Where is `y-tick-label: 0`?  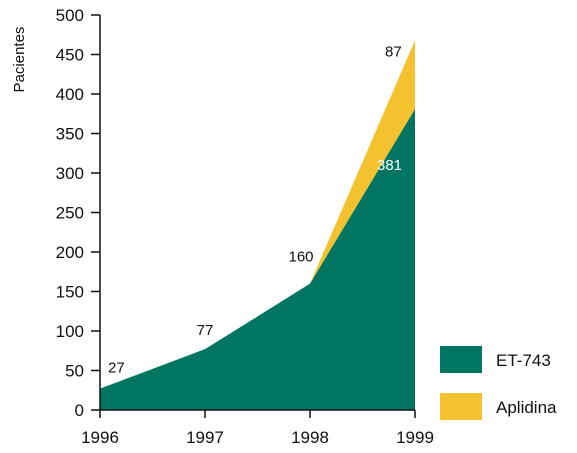 y-tick-label: 0 is located at coordinates (79, 410).